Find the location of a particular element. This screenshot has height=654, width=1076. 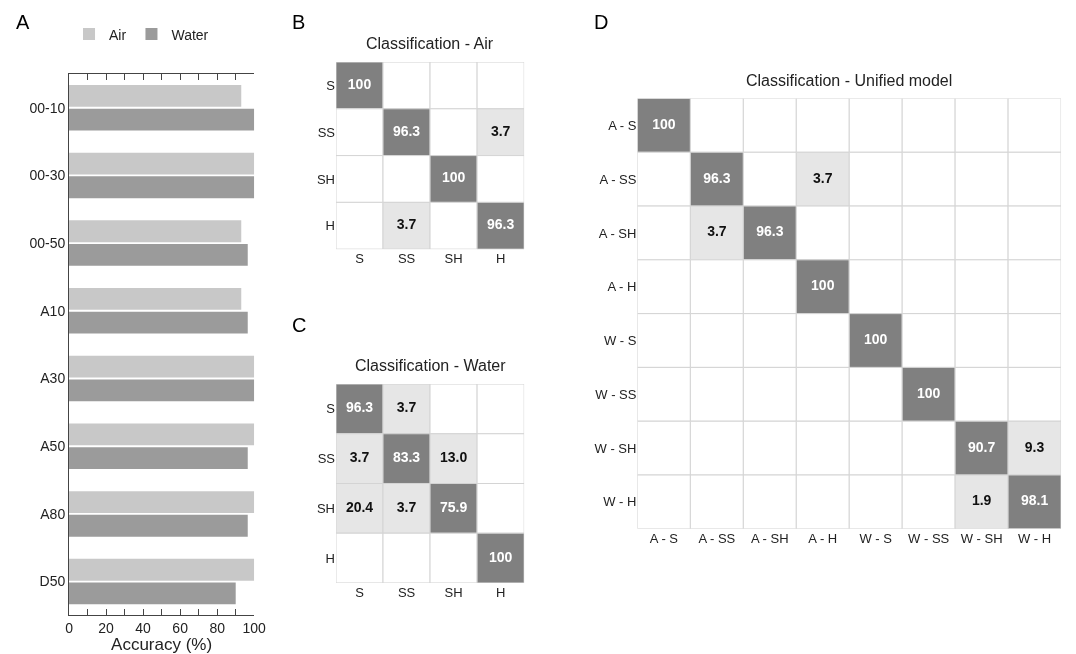

legend-label: Water is located at coordinates (190, 34).